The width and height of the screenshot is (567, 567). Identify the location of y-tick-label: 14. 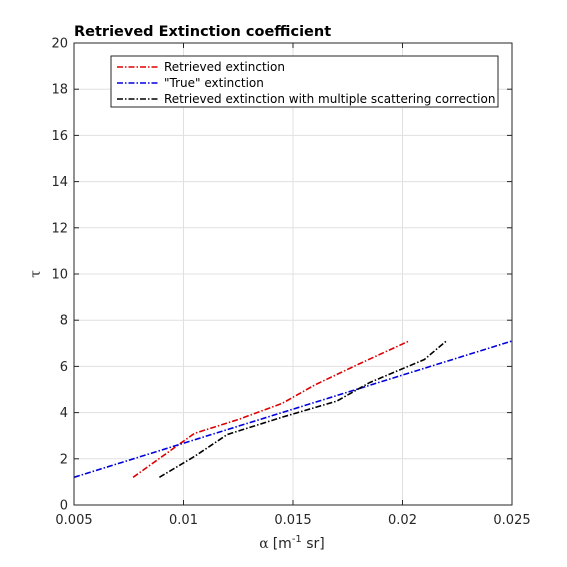
(59, 182).